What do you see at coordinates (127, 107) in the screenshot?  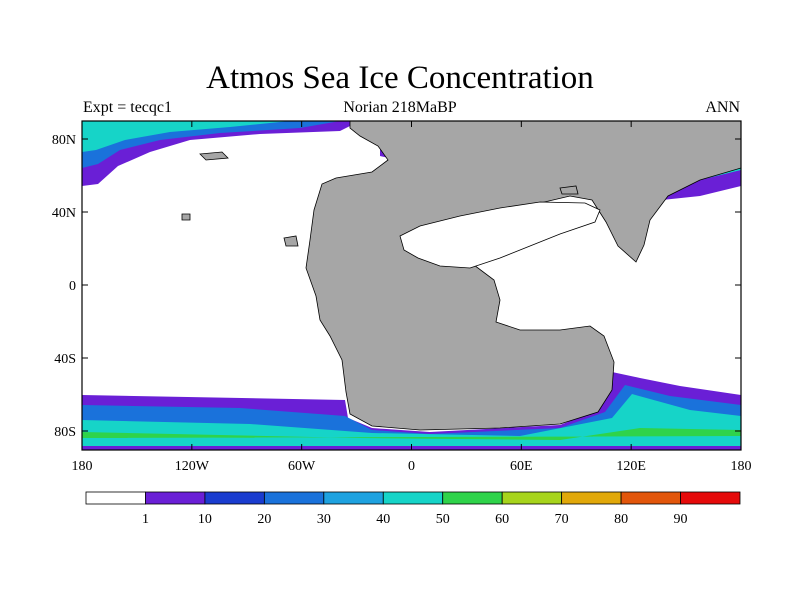 I see `experiment-label: Expt = tecqc1` at bounding box center [127, 107].